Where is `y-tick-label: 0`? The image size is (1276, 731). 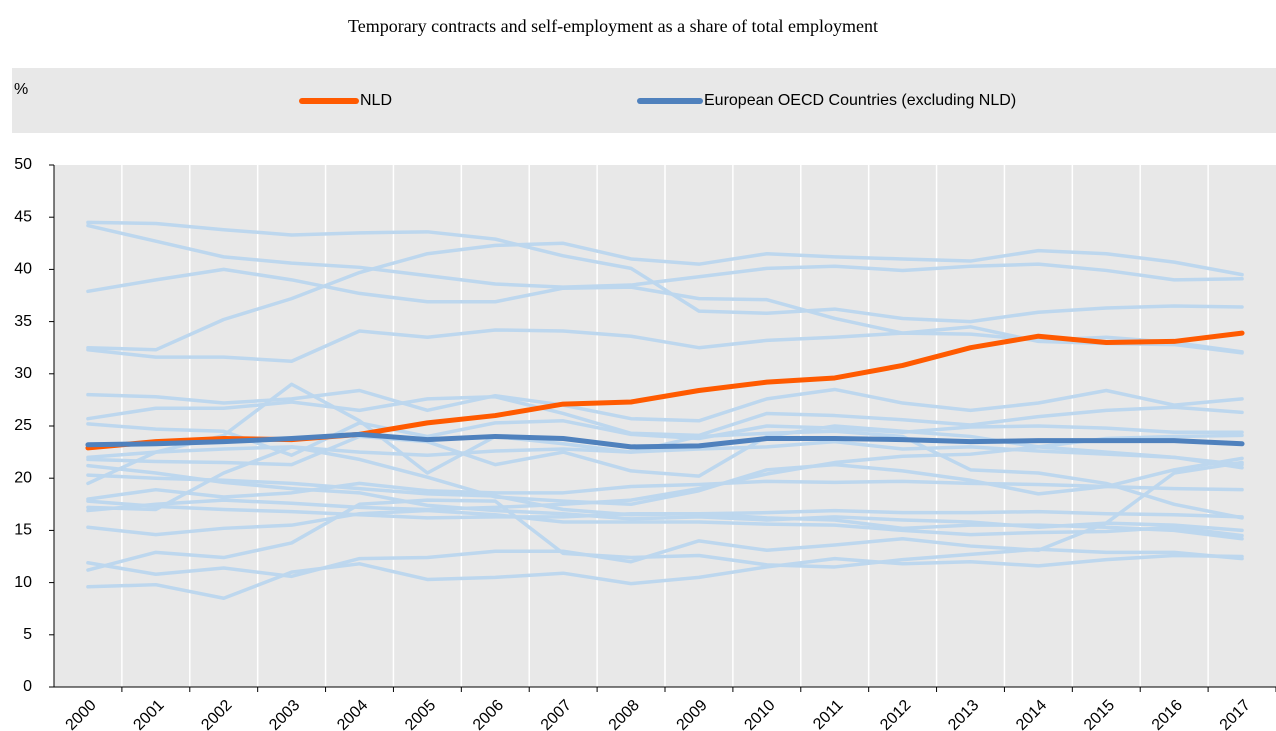 y-tick-label: 0 is located at coordinates (27, 686).